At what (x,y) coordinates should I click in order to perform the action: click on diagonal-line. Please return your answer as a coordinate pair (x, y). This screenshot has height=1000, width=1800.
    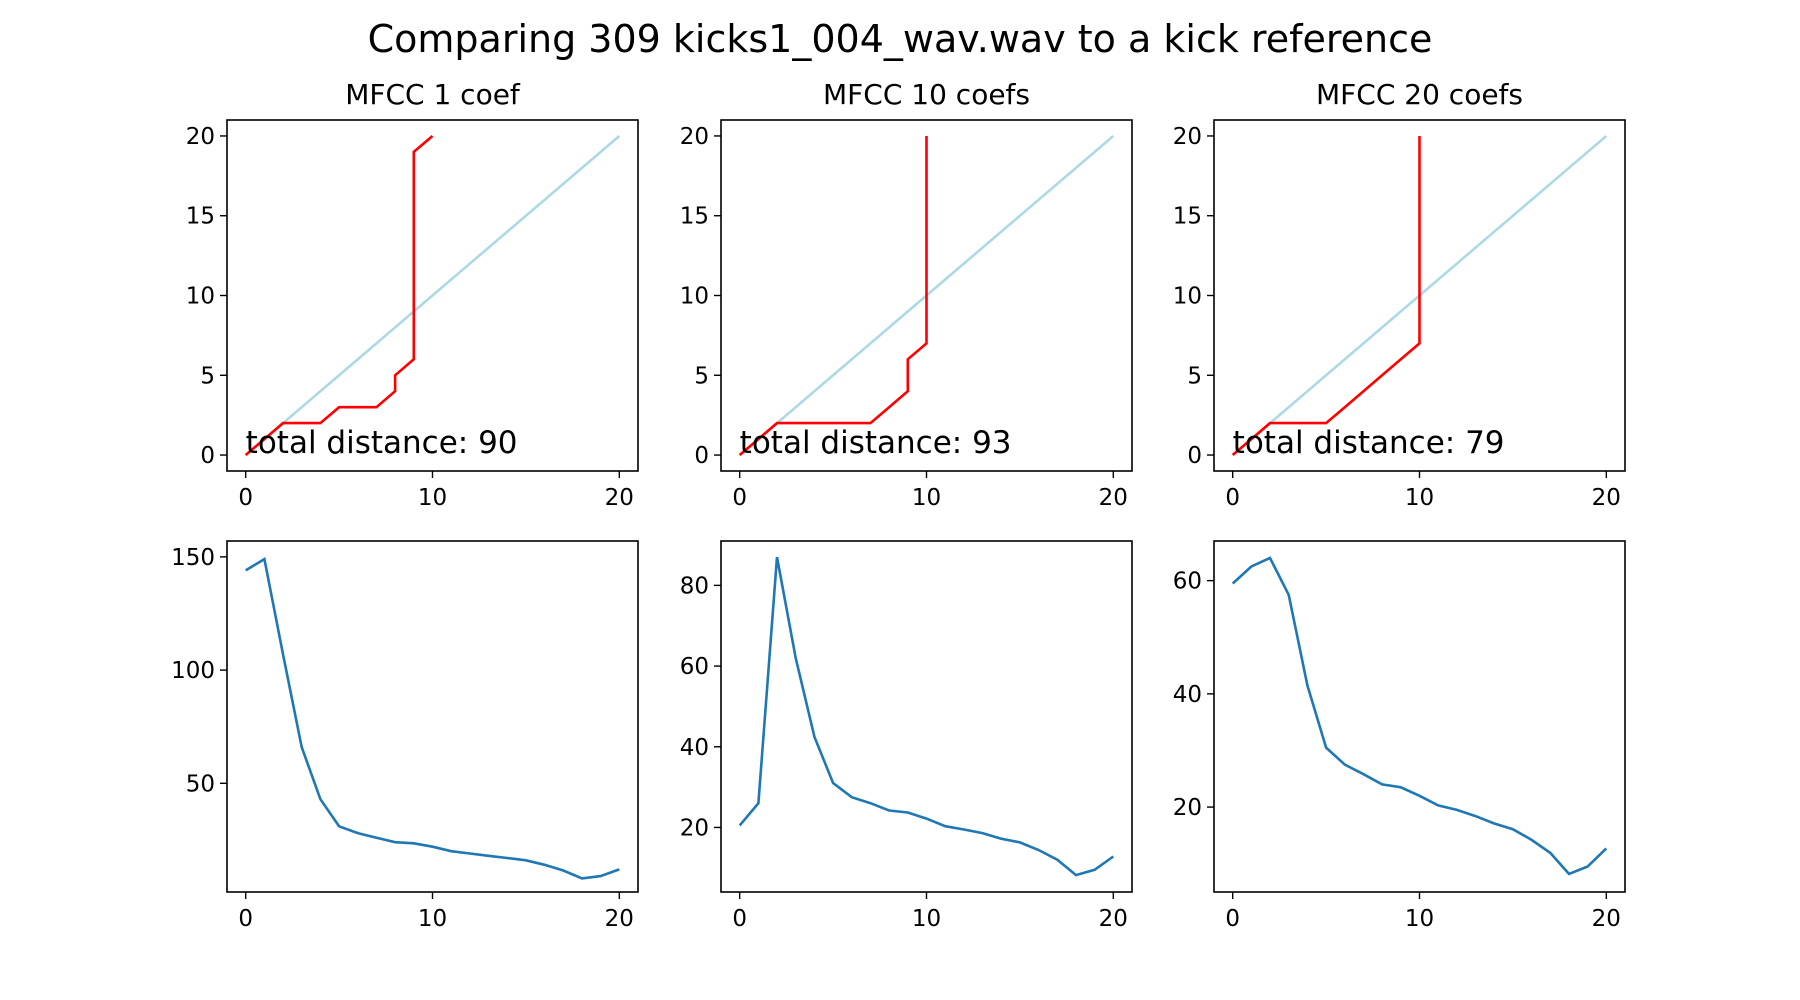
    Looking at the image, I should click on (432, 295).